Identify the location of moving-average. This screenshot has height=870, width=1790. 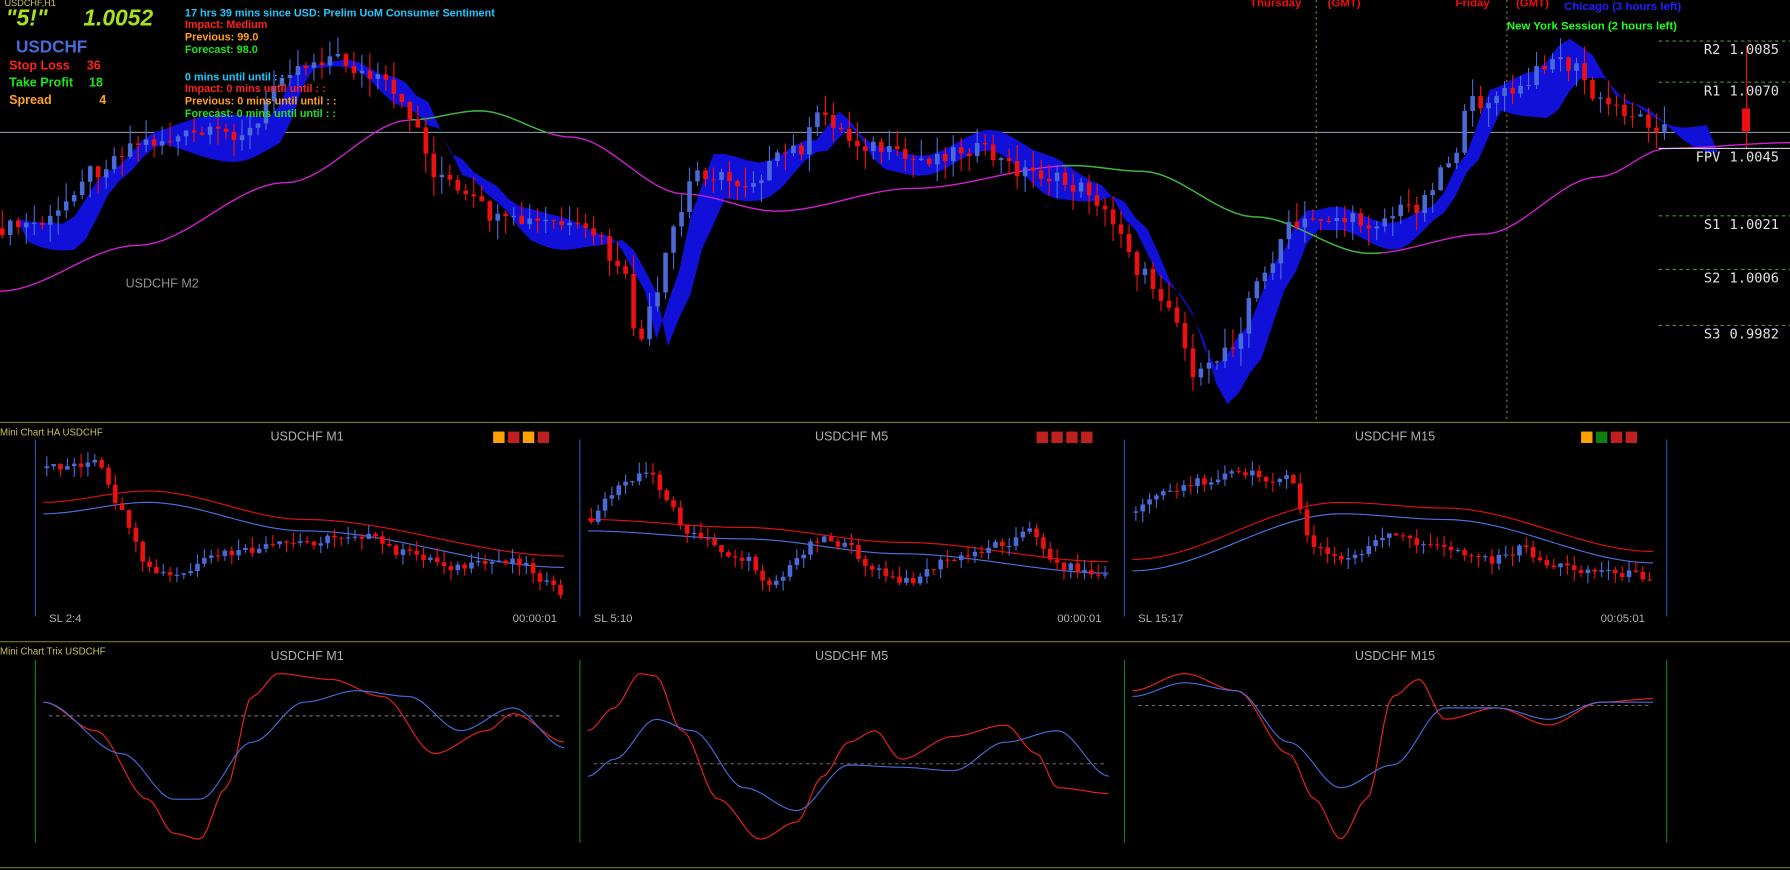
(1221, 209).